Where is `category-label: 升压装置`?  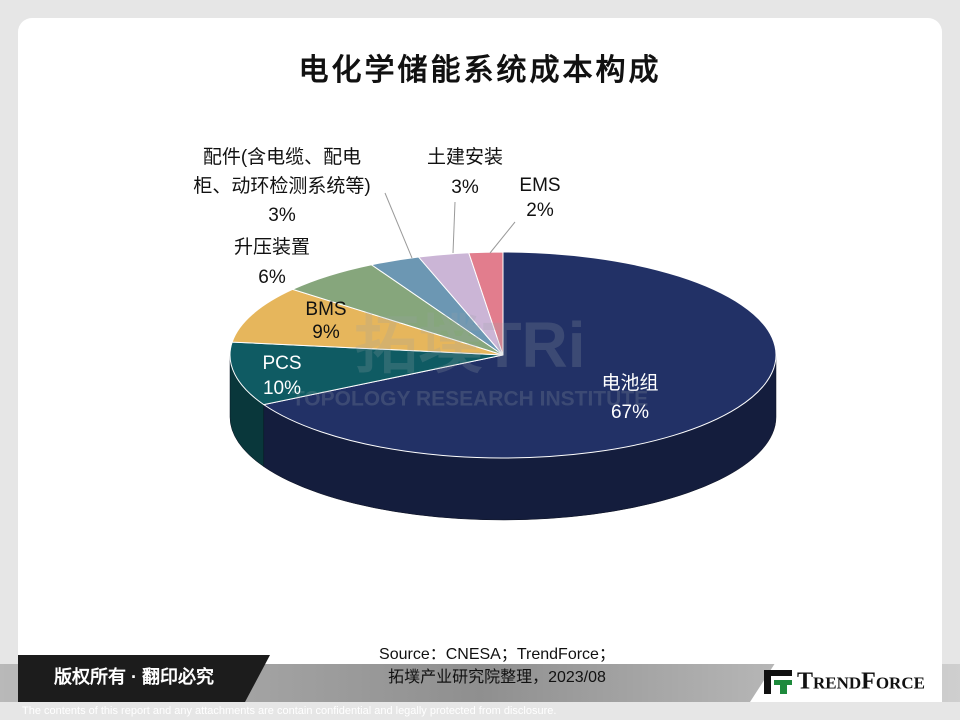 category-label: 升压装置 is located at coordinates (272, 247).